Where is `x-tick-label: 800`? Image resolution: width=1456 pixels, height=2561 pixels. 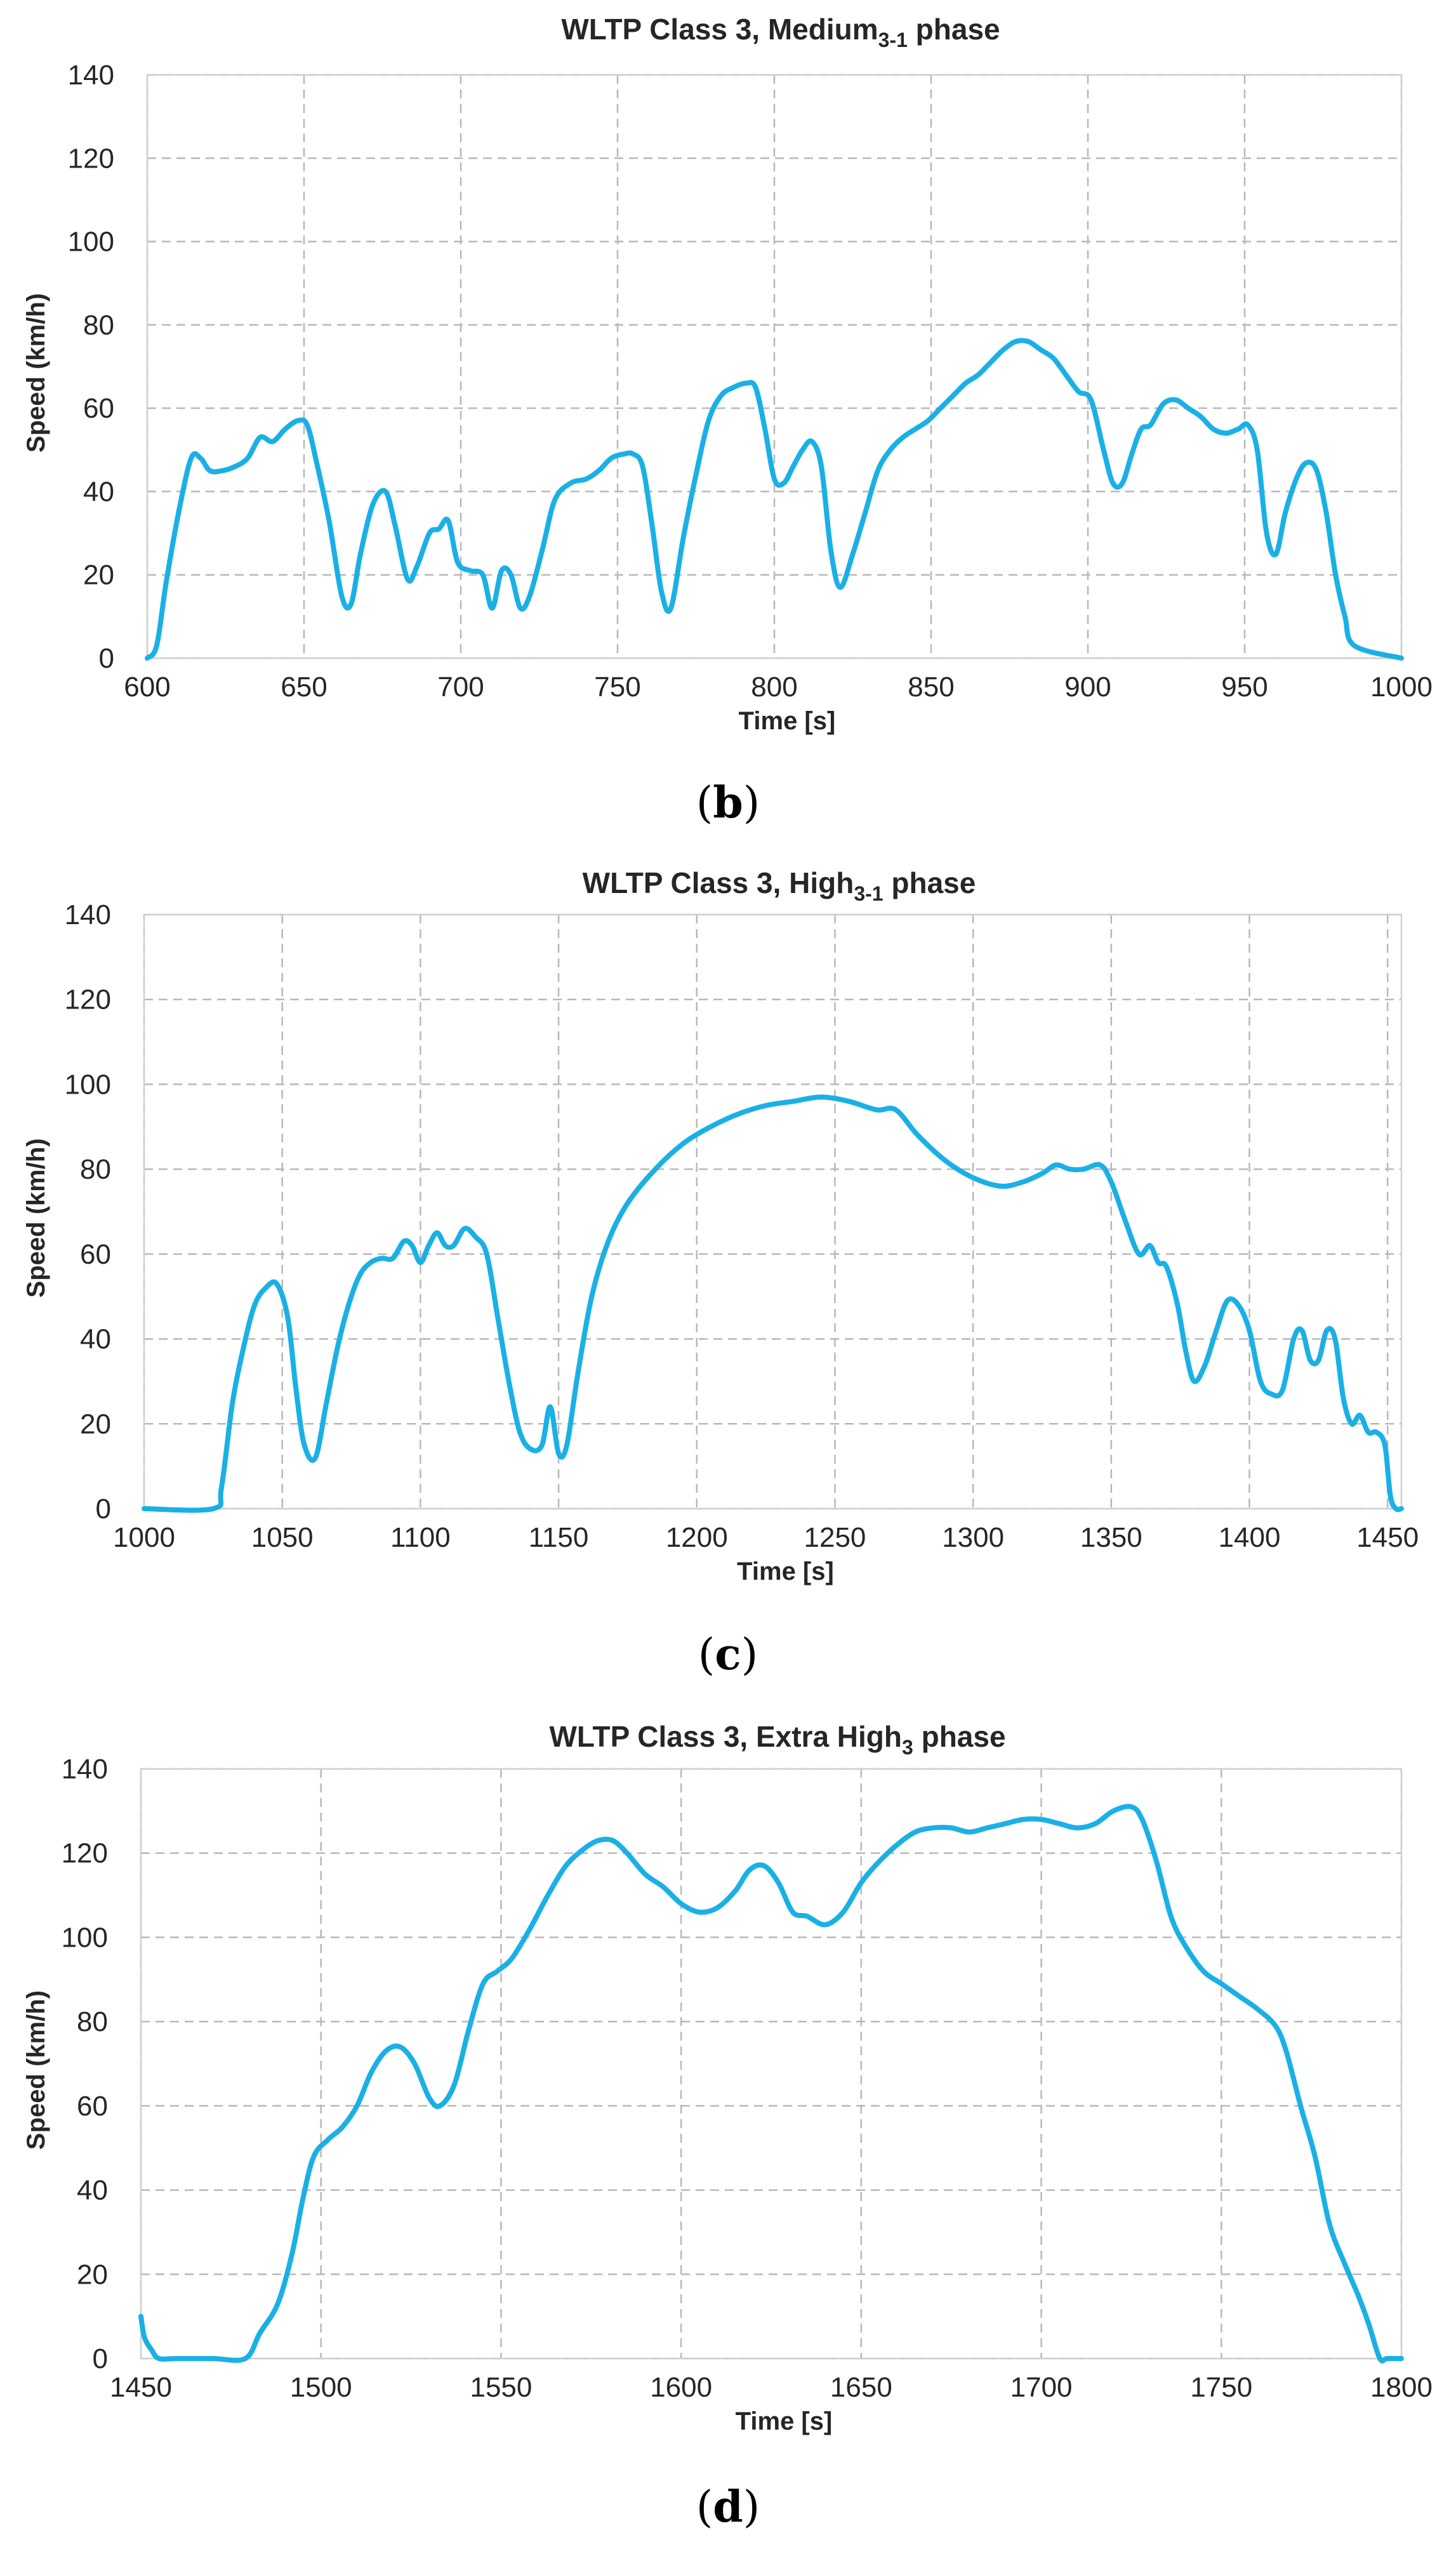 x-tick-label: 800 is located at coordinates (774, 687).